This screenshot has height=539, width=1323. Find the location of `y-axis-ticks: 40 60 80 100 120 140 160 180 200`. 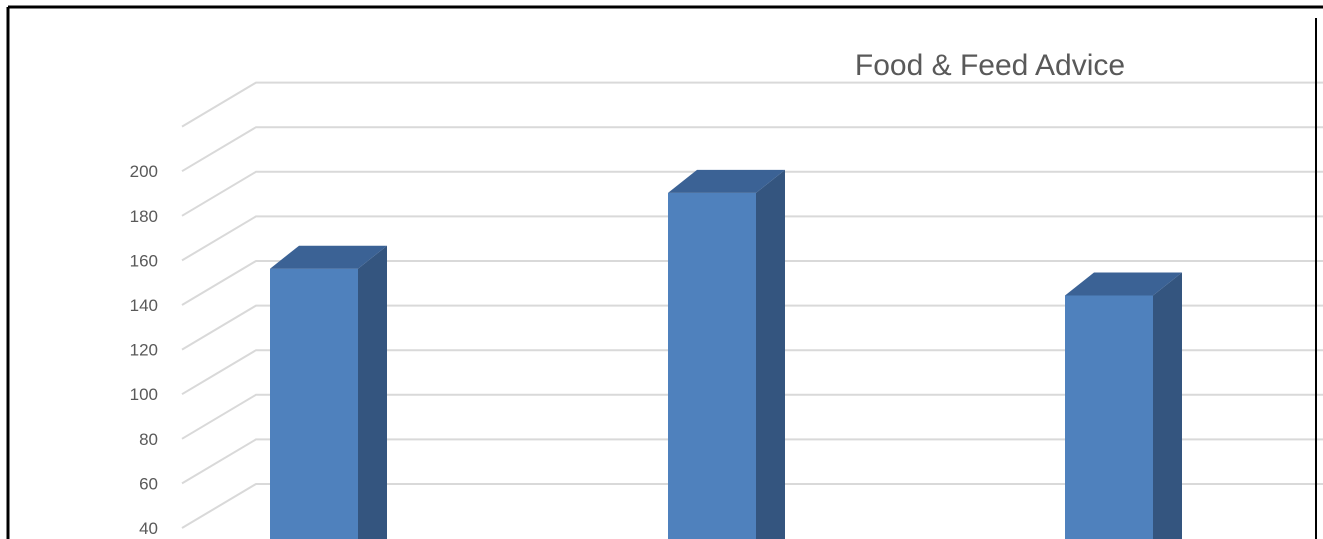

y-axis-ticks: 40 60 80 100 120 140 160 180 200 is located at coordinates (144, 350).